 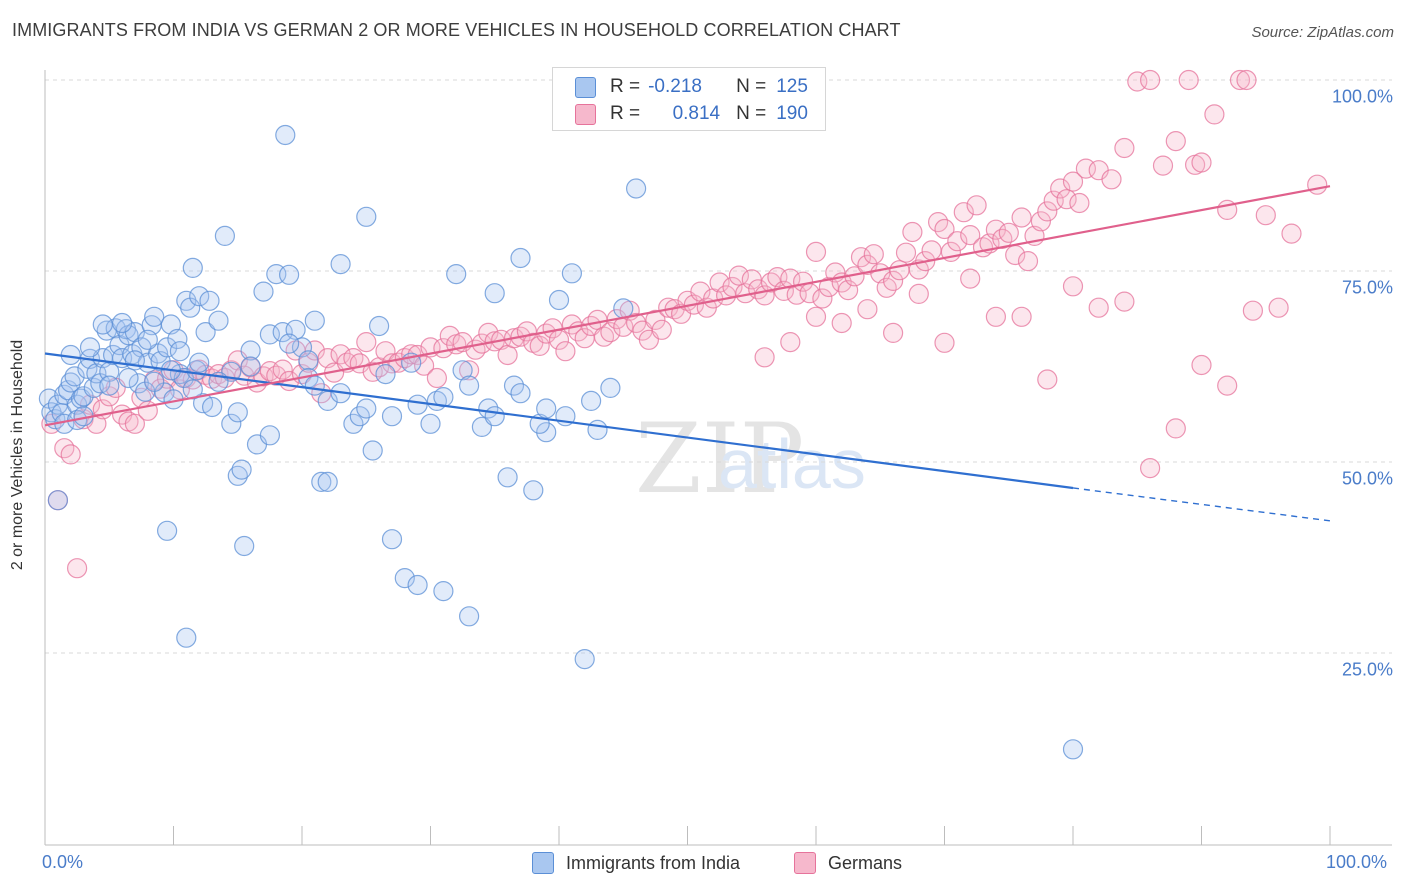 I want to click on india-trend-line, so click(x=559, y=421).